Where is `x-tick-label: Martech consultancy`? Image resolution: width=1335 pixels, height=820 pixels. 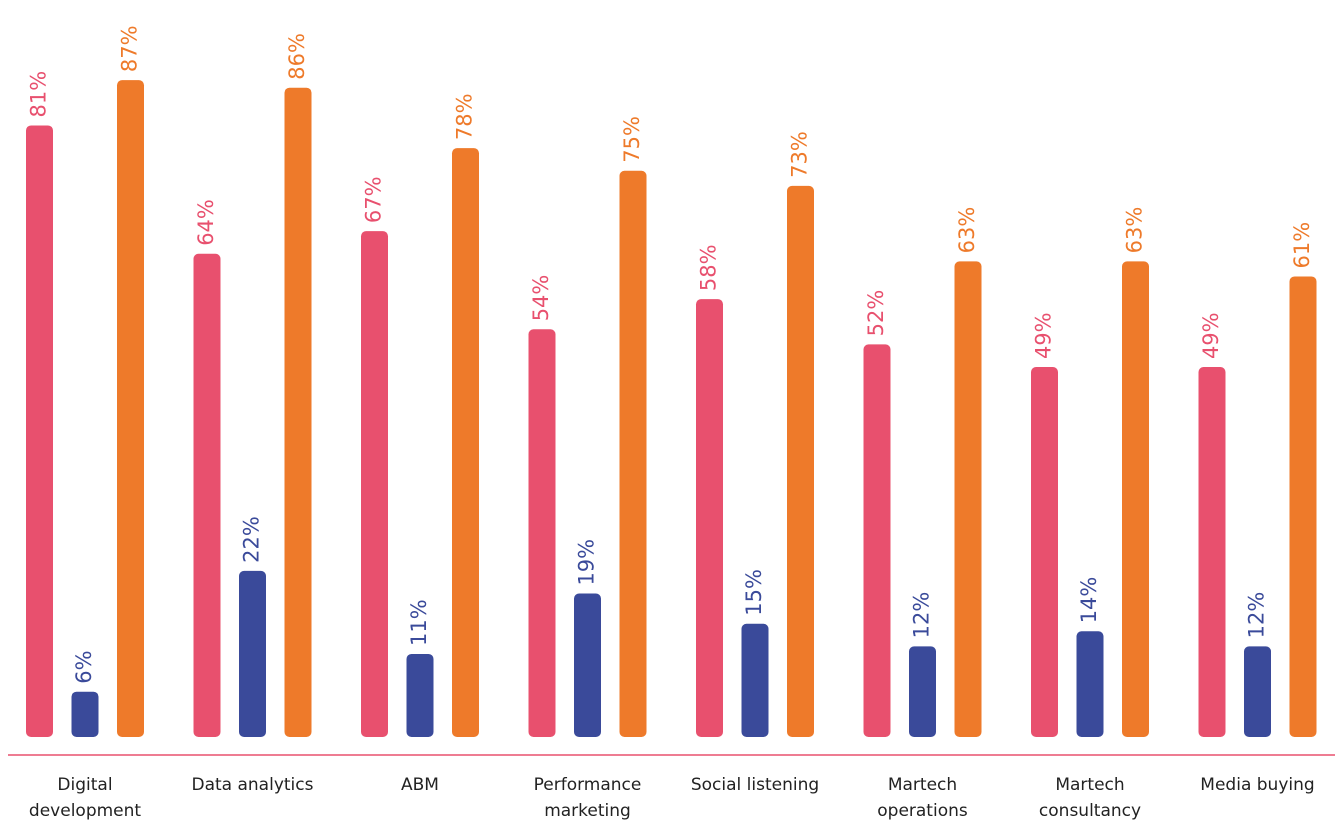
x-tick-label: Martech consultancy is located at coordinates (1090, 797).